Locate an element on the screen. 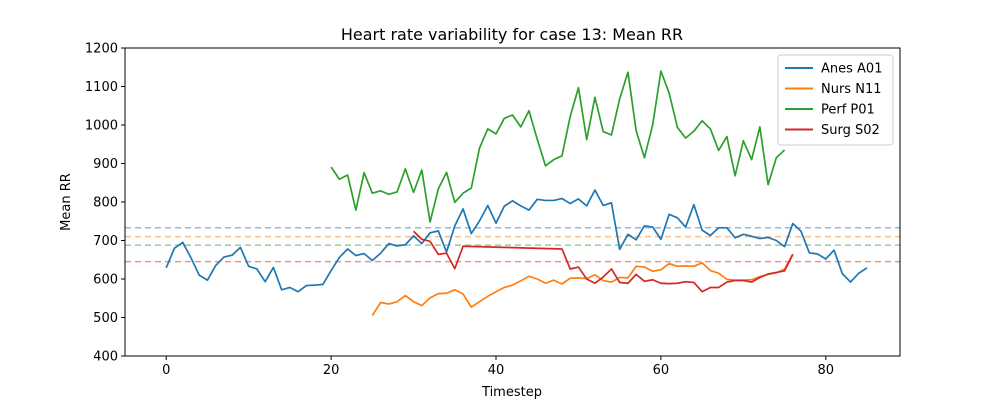 This screenshot has height=400, width=1000. x-tick-label: 20 is located at coordinates (331, 370).